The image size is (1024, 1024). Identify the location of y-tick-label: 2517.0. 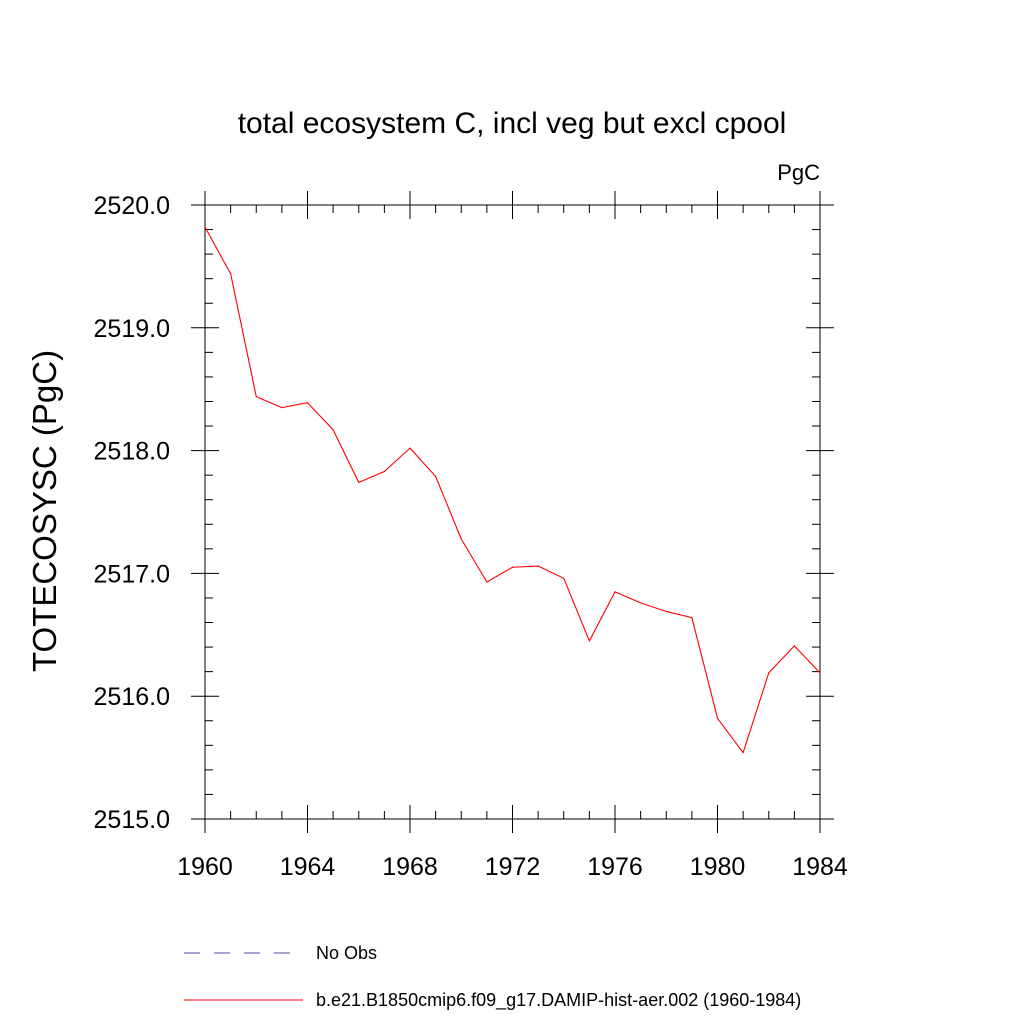
(132, 574).